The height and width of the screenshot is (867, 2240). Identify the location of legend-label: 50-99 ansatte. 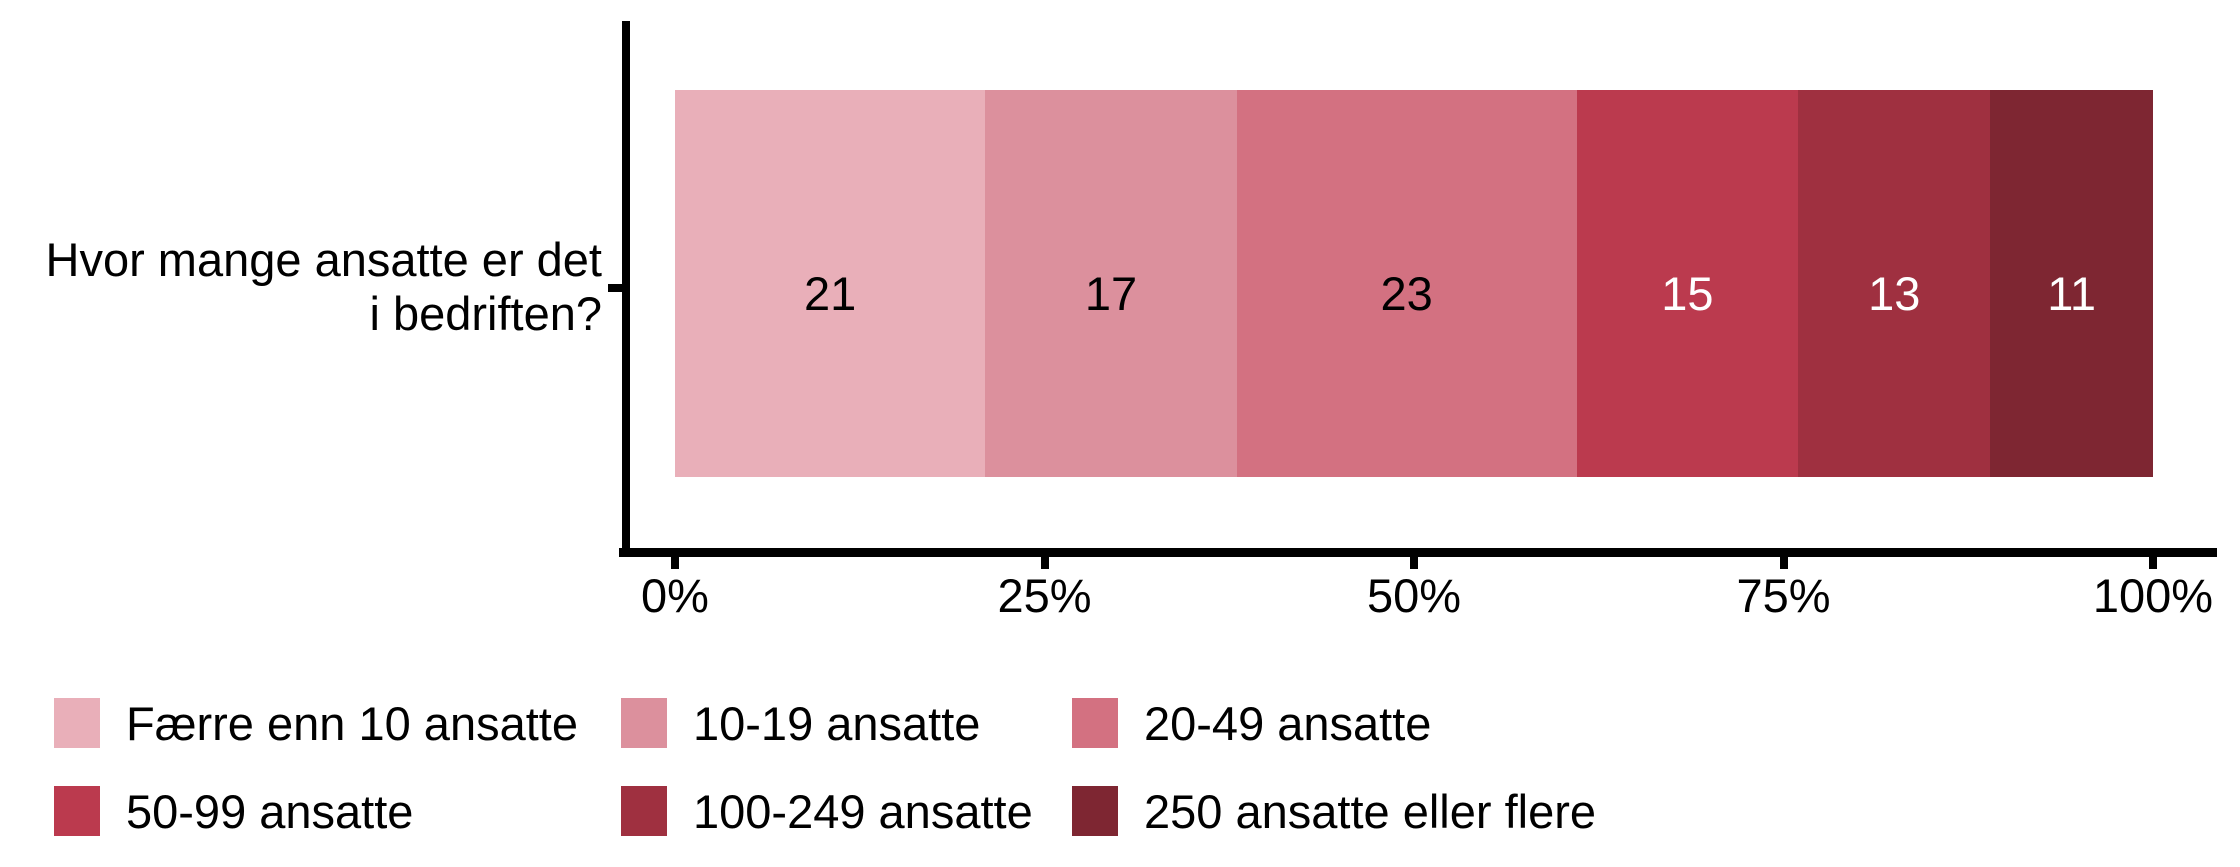
(270, 811).